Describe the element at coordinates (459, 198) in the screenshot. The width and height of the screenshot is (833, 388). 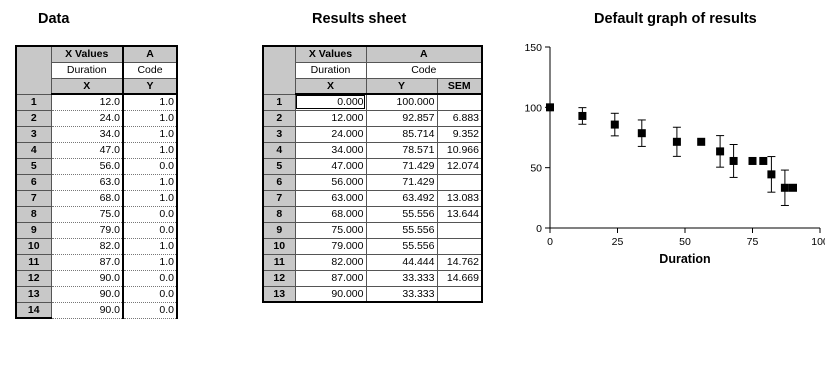
I see `results-cell-sem: 13.083` at that location.